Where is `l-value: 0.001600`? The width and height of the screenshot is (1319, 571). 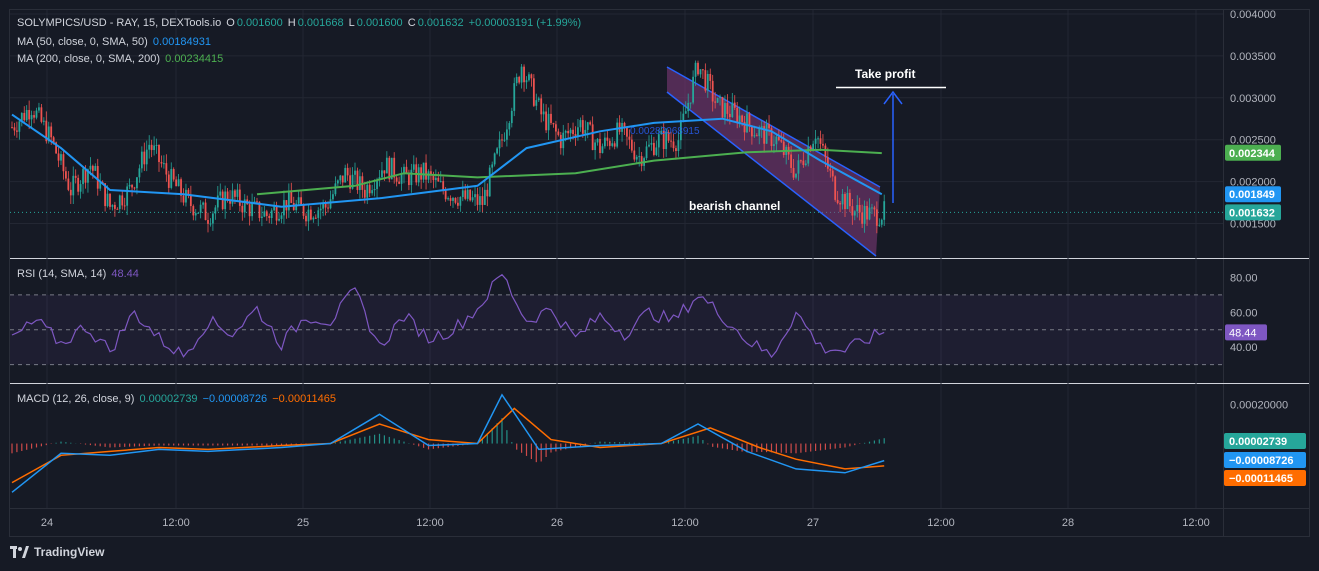
l-value: 0.001600 is located at coordinates (379, 23).